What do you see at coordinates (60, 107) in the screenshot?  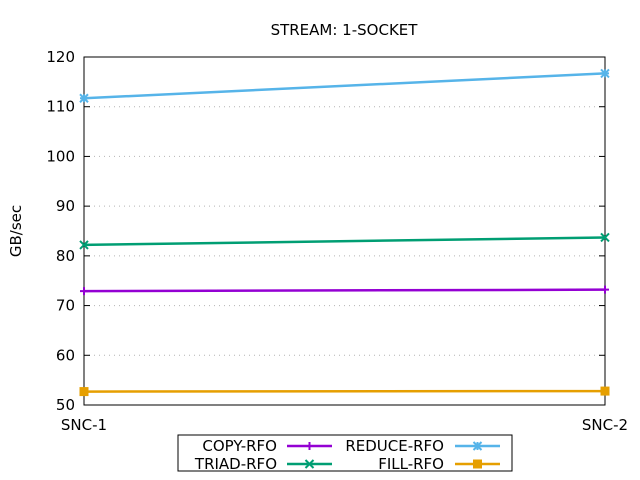 I see `y-tick-label: 110` at bounding box center [60, 107].